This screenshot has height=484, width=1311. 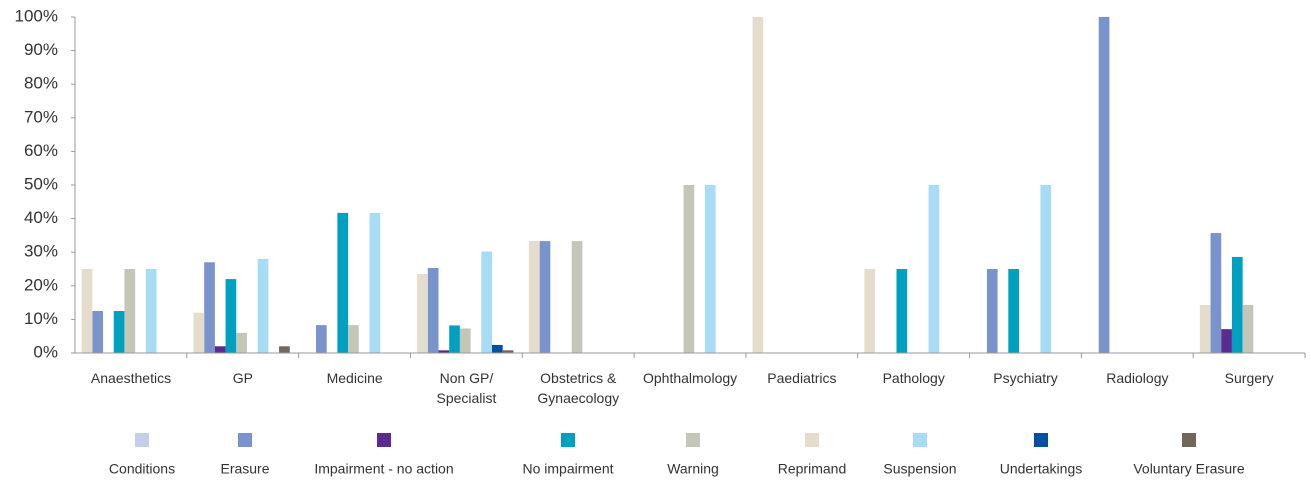 I want to click on y-tick-label: 30%, so click(x=41, y=251).